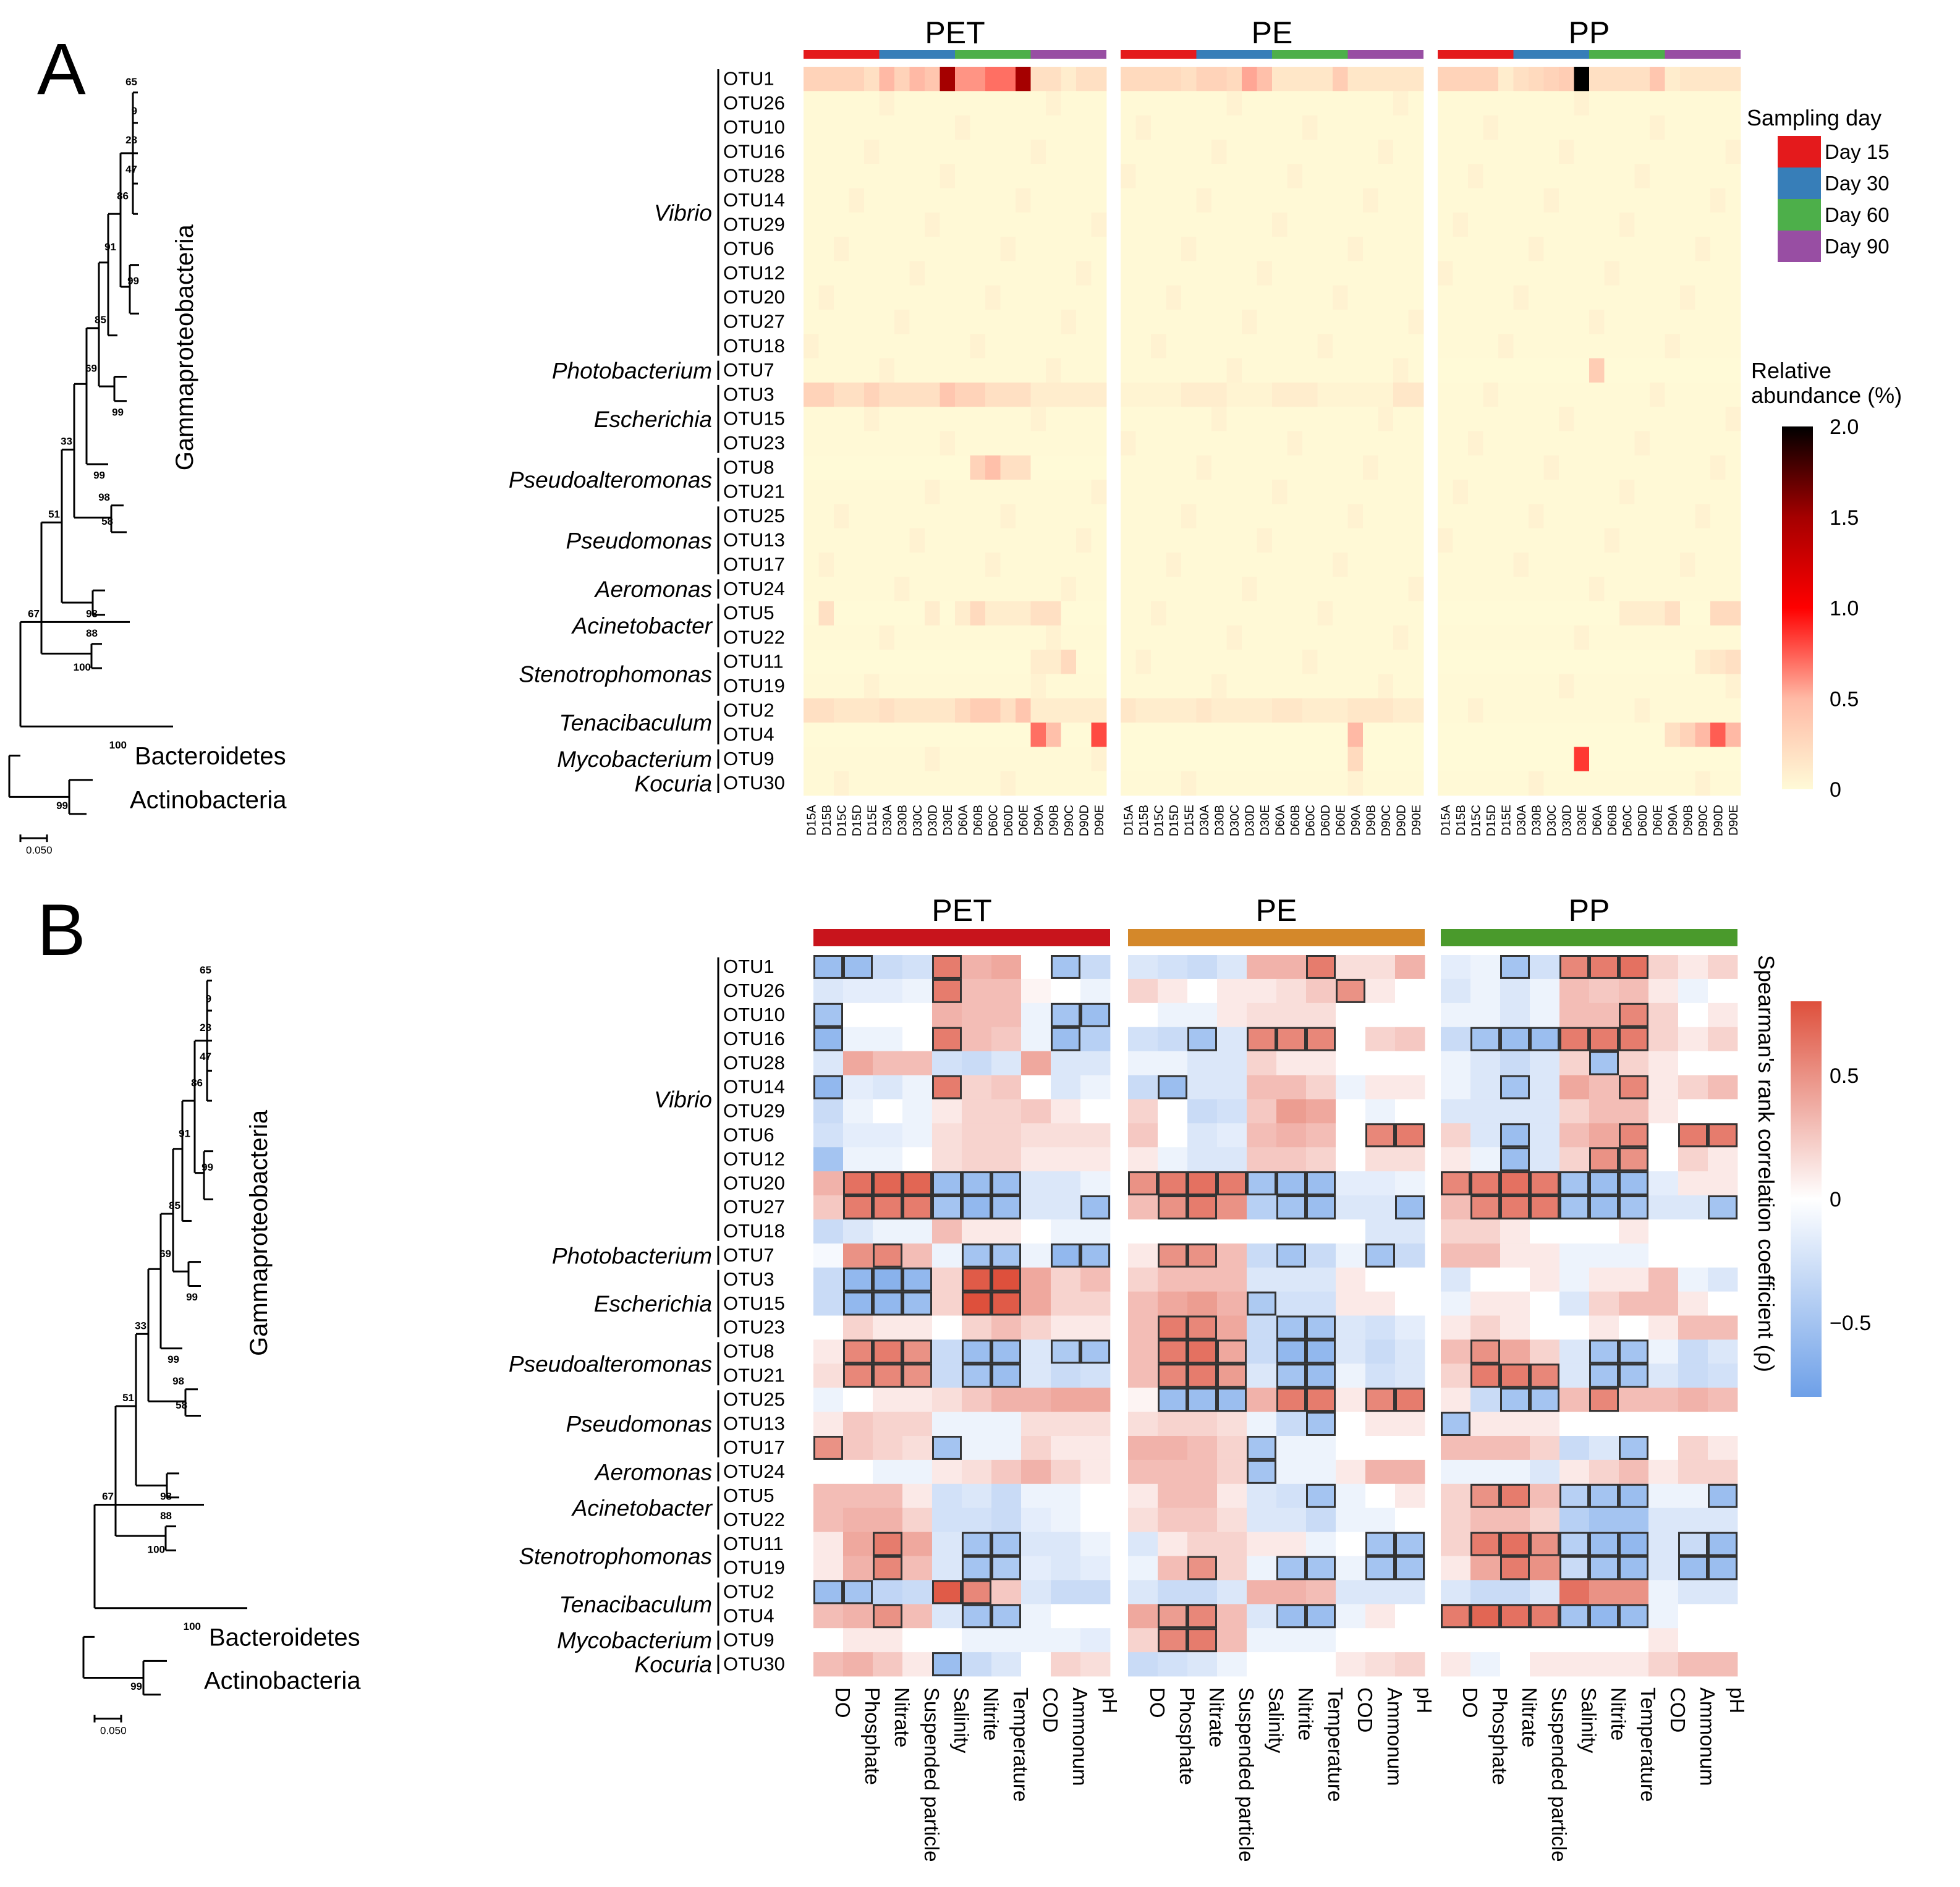  What do you see at coordinates (754, 492) in the screenshot?
I see `otu-label: OTU21` at bounding box center [754, 492].